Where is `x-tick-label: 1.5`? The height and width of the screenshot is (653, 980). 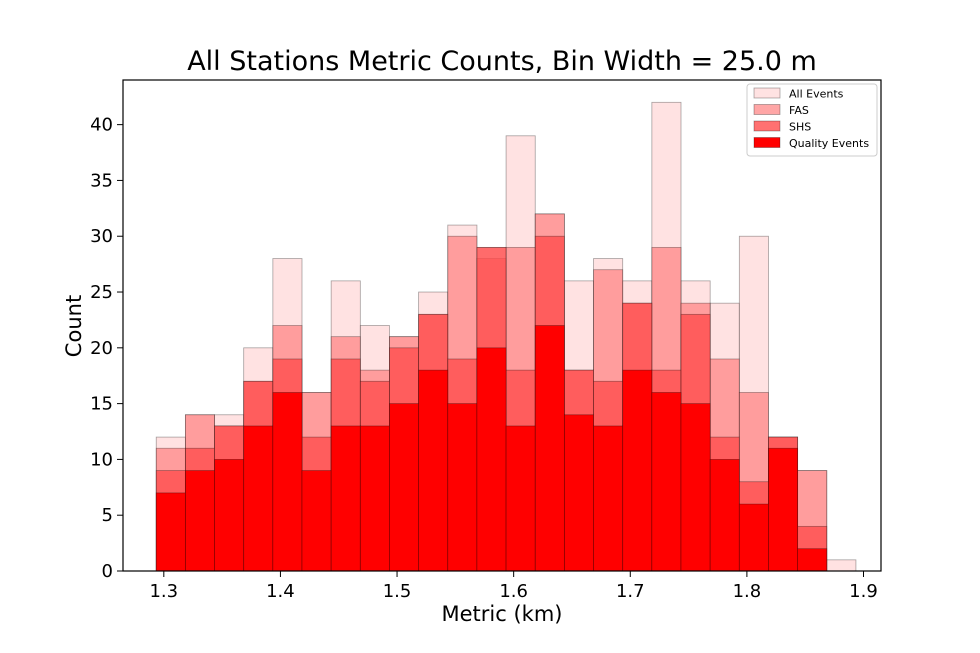
x-tick-label: 1.5 is located at coordinates (397, 591).